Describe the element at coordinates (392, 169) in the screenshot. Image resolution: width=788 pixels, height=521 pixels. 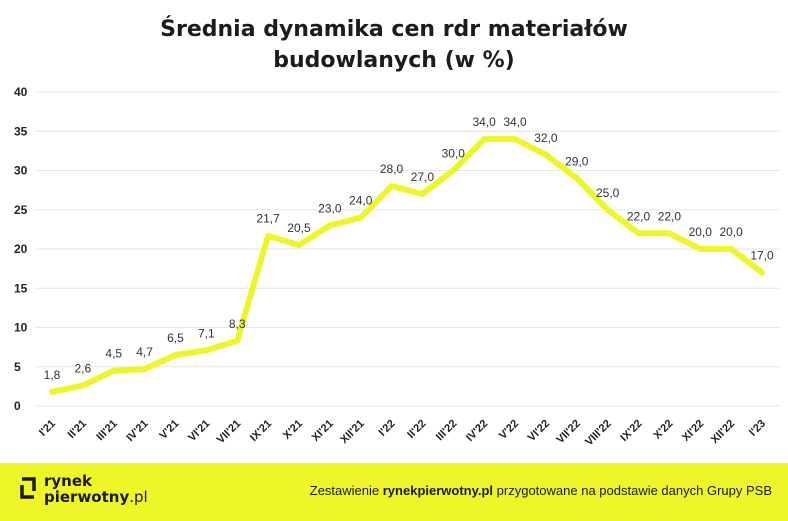
I see `data-label: 28,0` at that location.